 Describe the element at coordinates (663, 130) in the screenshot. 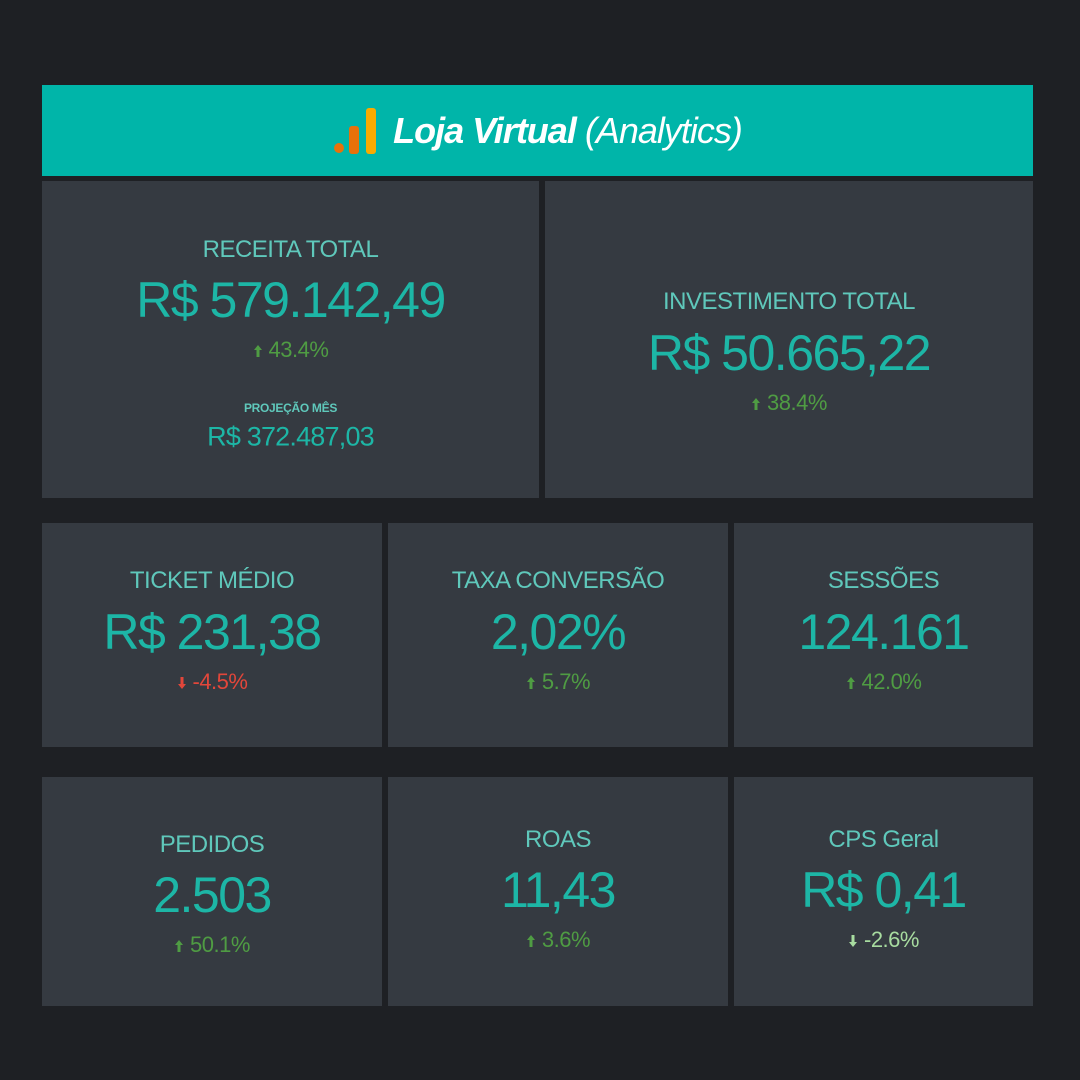

I see `subtitle: (Analytics)` at that location.